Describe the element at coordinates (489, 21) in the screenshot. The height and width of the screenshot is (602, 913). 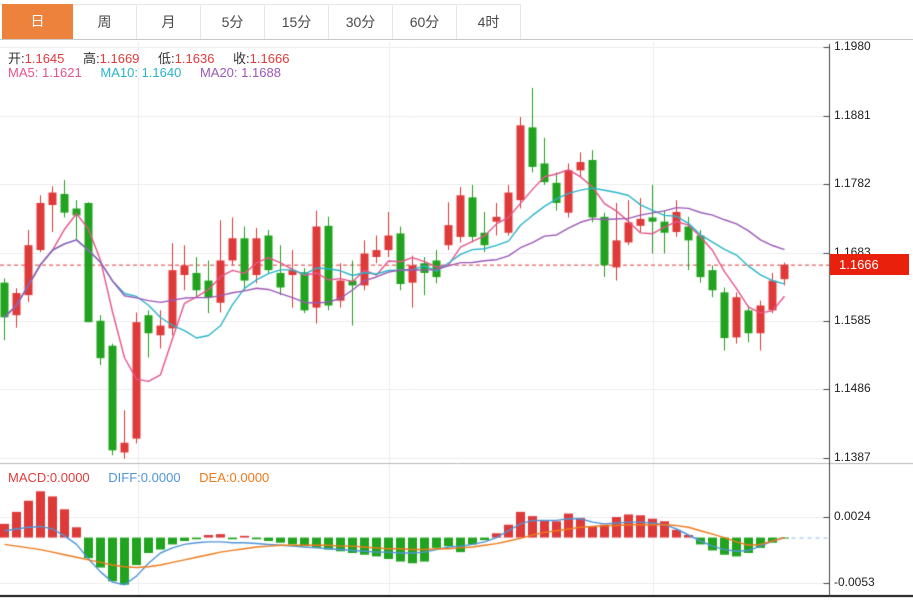
I see `interval-tab-7: 4时` at that location.